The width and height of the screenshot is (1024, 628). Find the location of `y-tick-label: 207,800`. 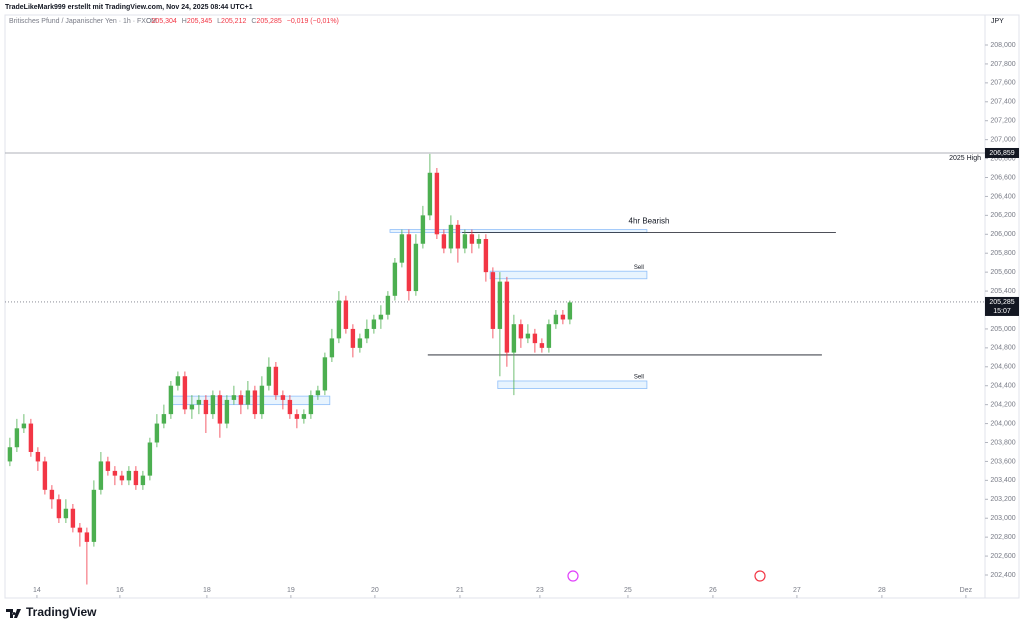

y-tick-label: 207,800 is located at coordinates (1002, 64).